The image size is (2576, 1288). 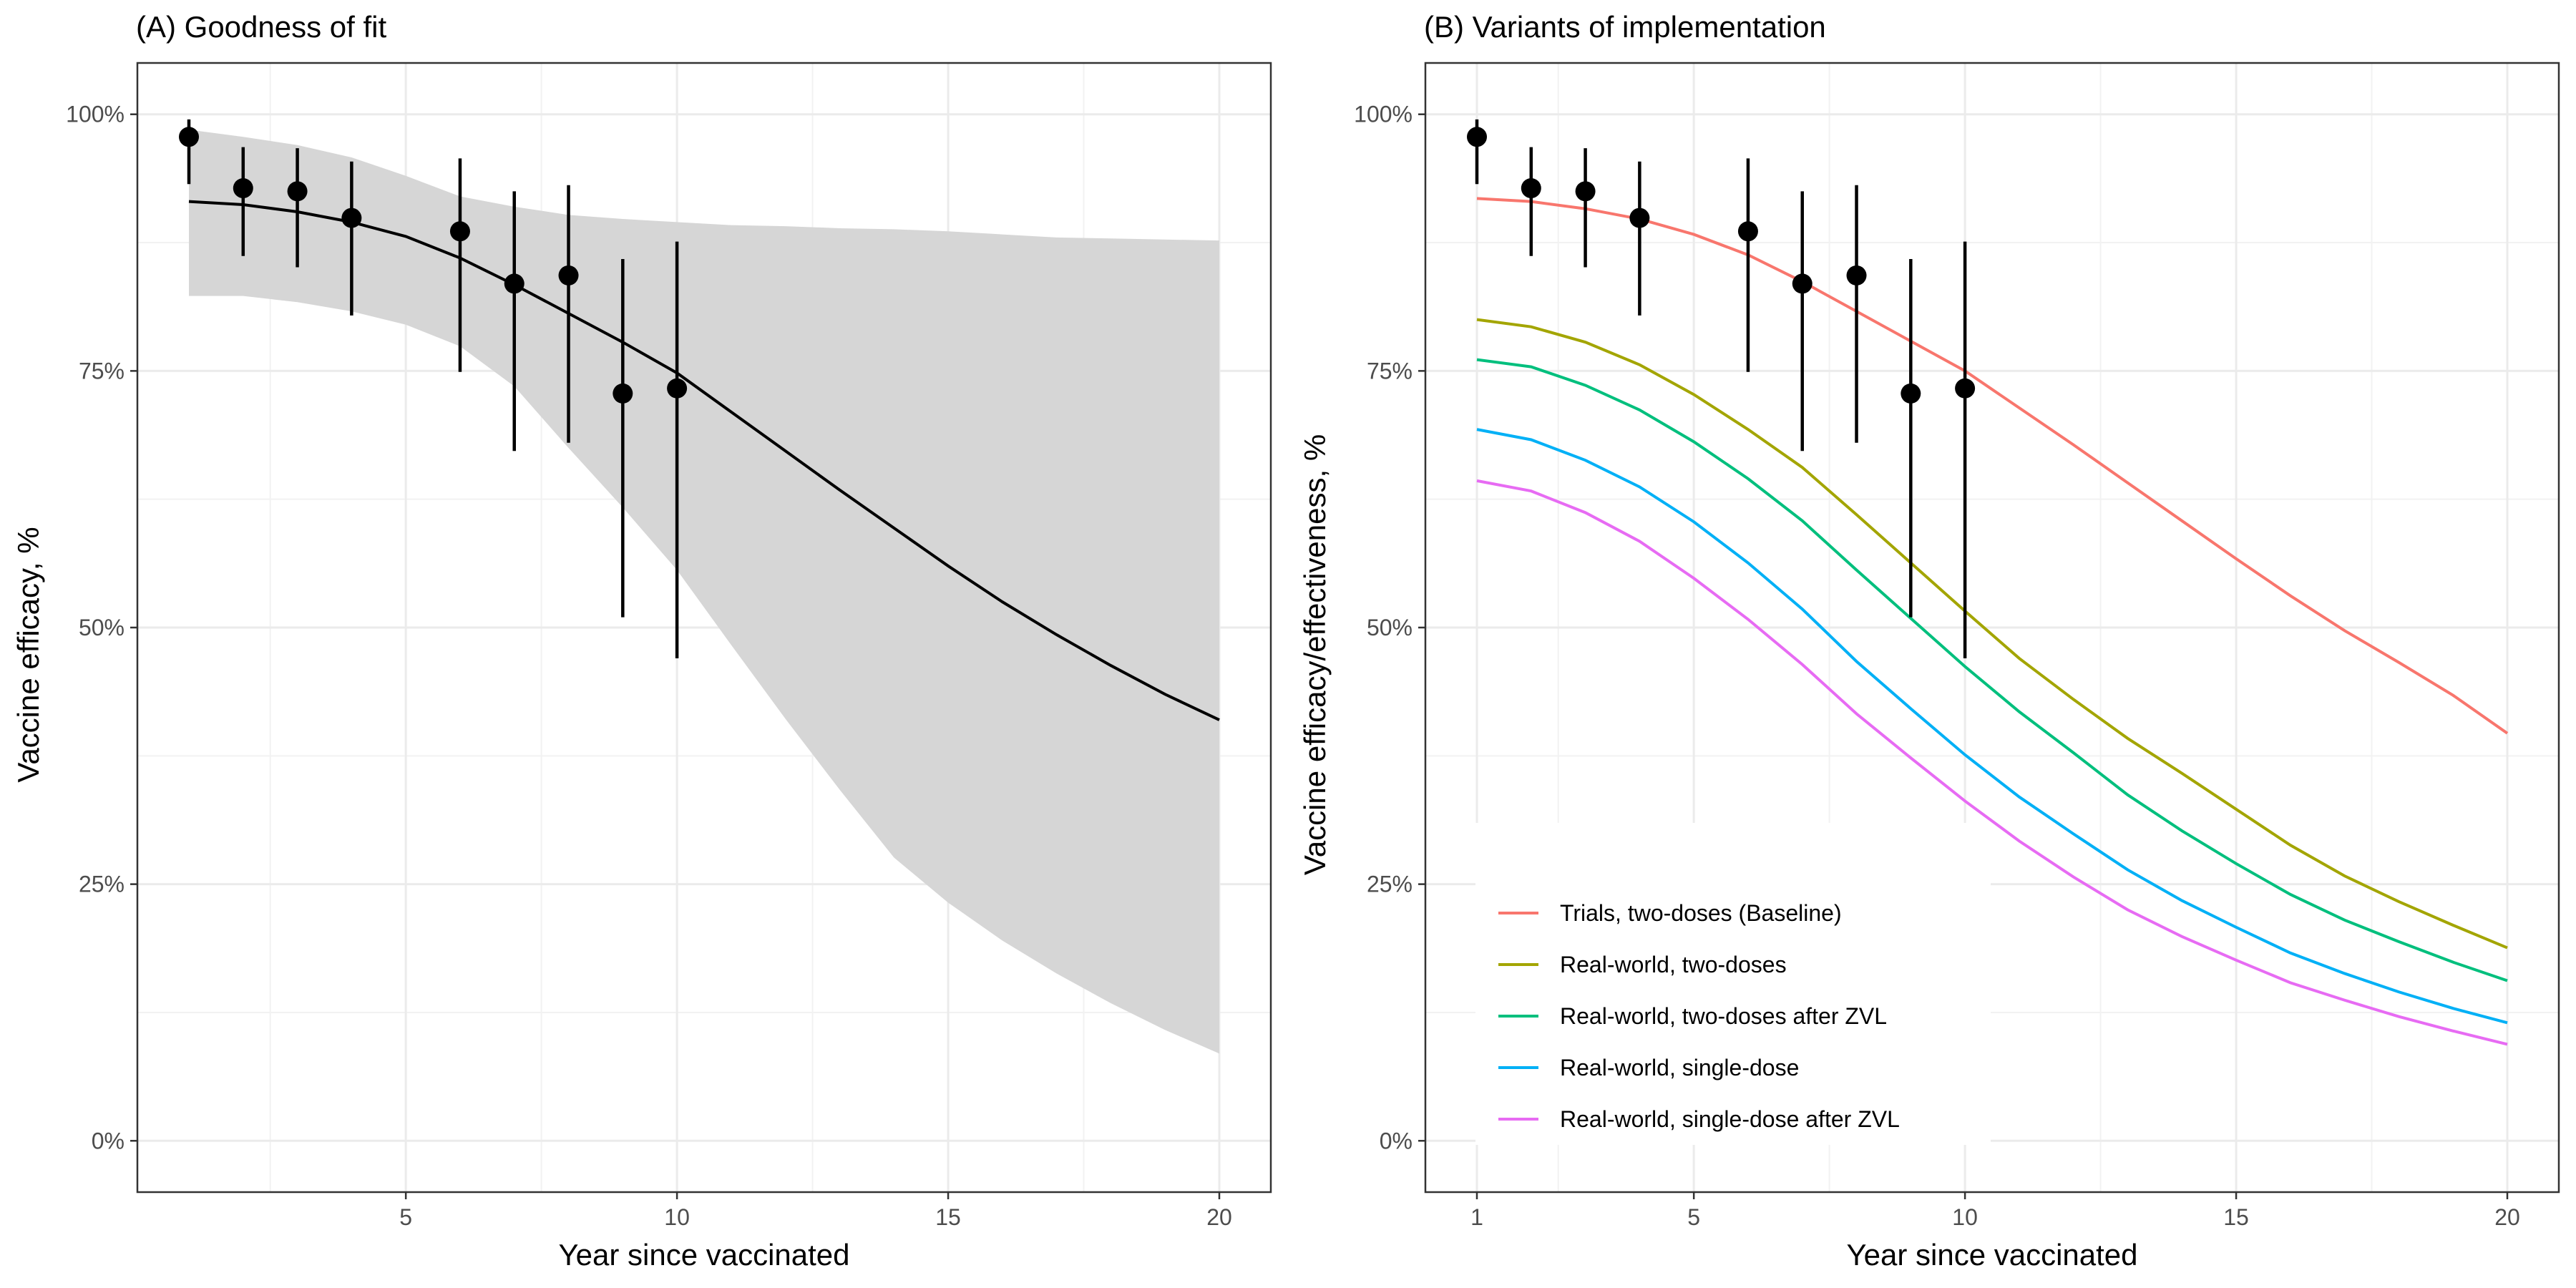 What do you see at coordinates (433, 389) in the screenshot?
I see `panel-a-observed-points` at bounding box center [433, 389].